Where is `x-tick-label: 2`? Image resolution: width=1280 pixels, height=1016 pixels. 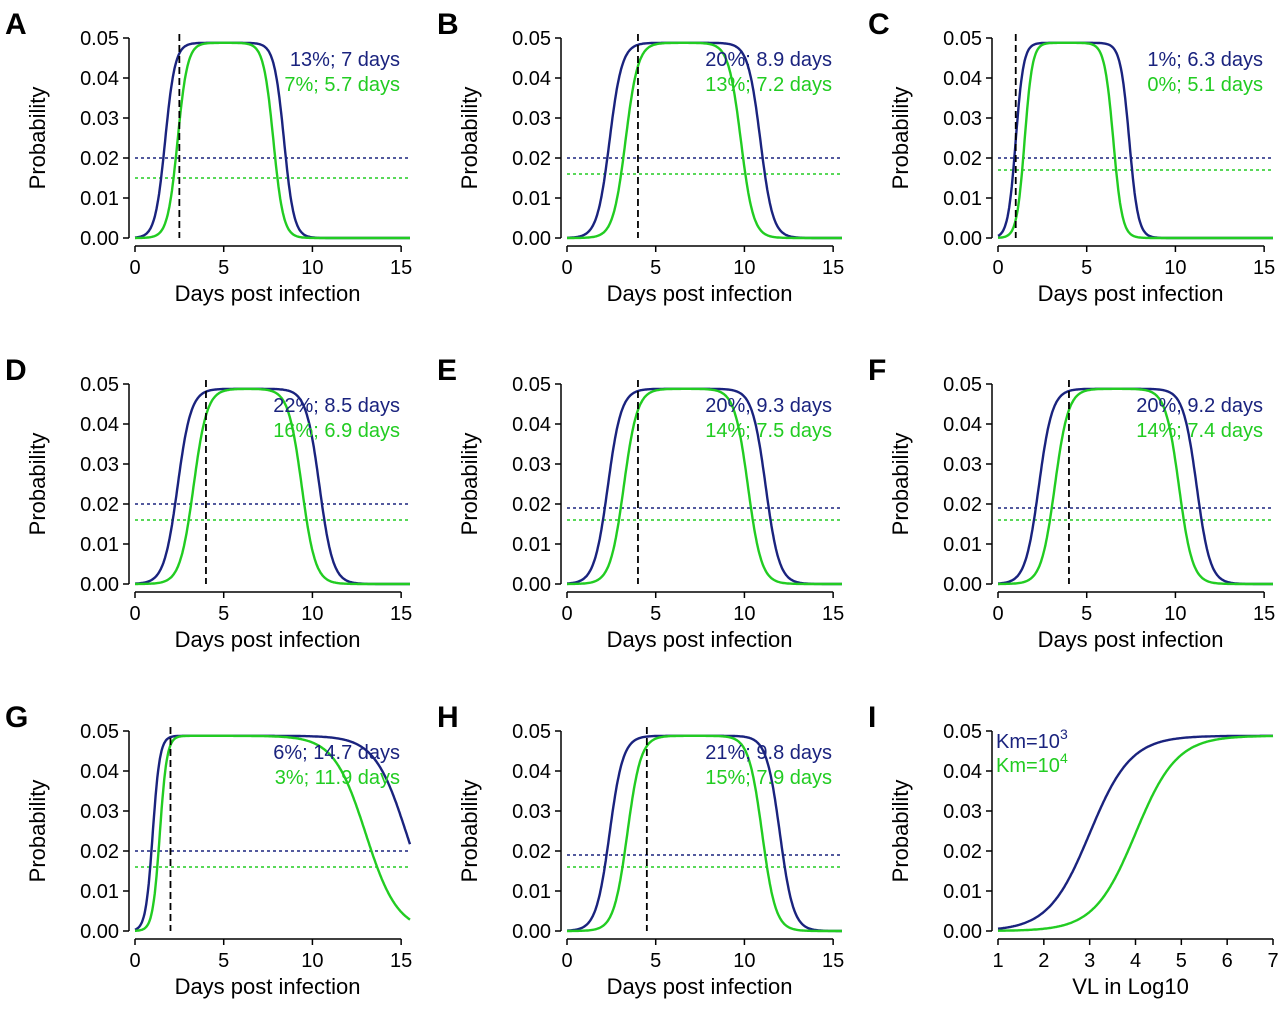 x-tick-label: 2 is located at coordinates (1043, 961).